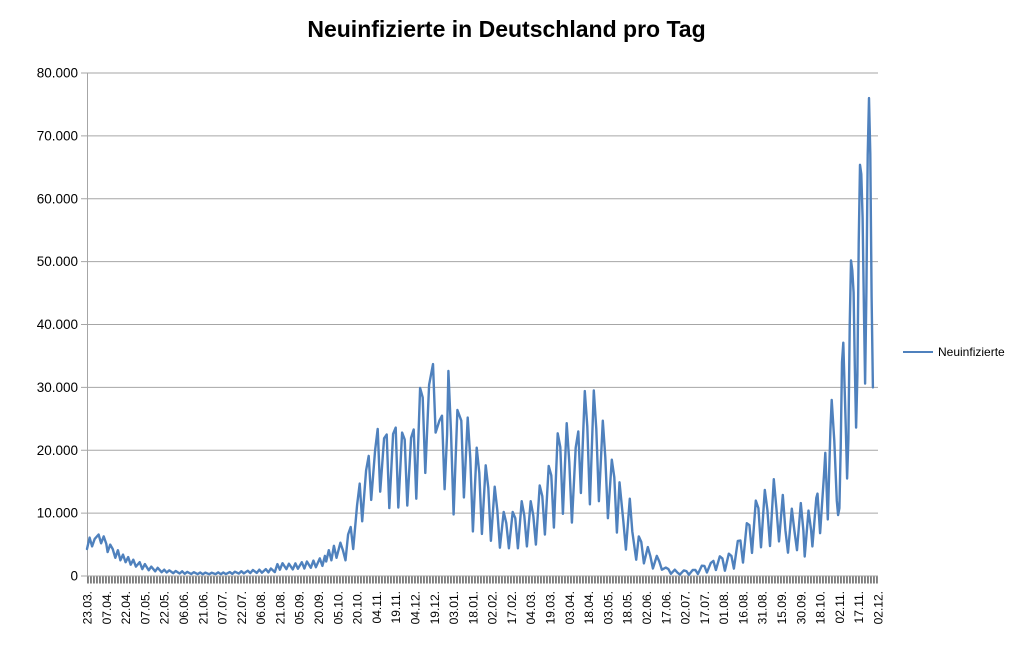  I want to click on x-axis-label: 18.01., so click(473, 607).